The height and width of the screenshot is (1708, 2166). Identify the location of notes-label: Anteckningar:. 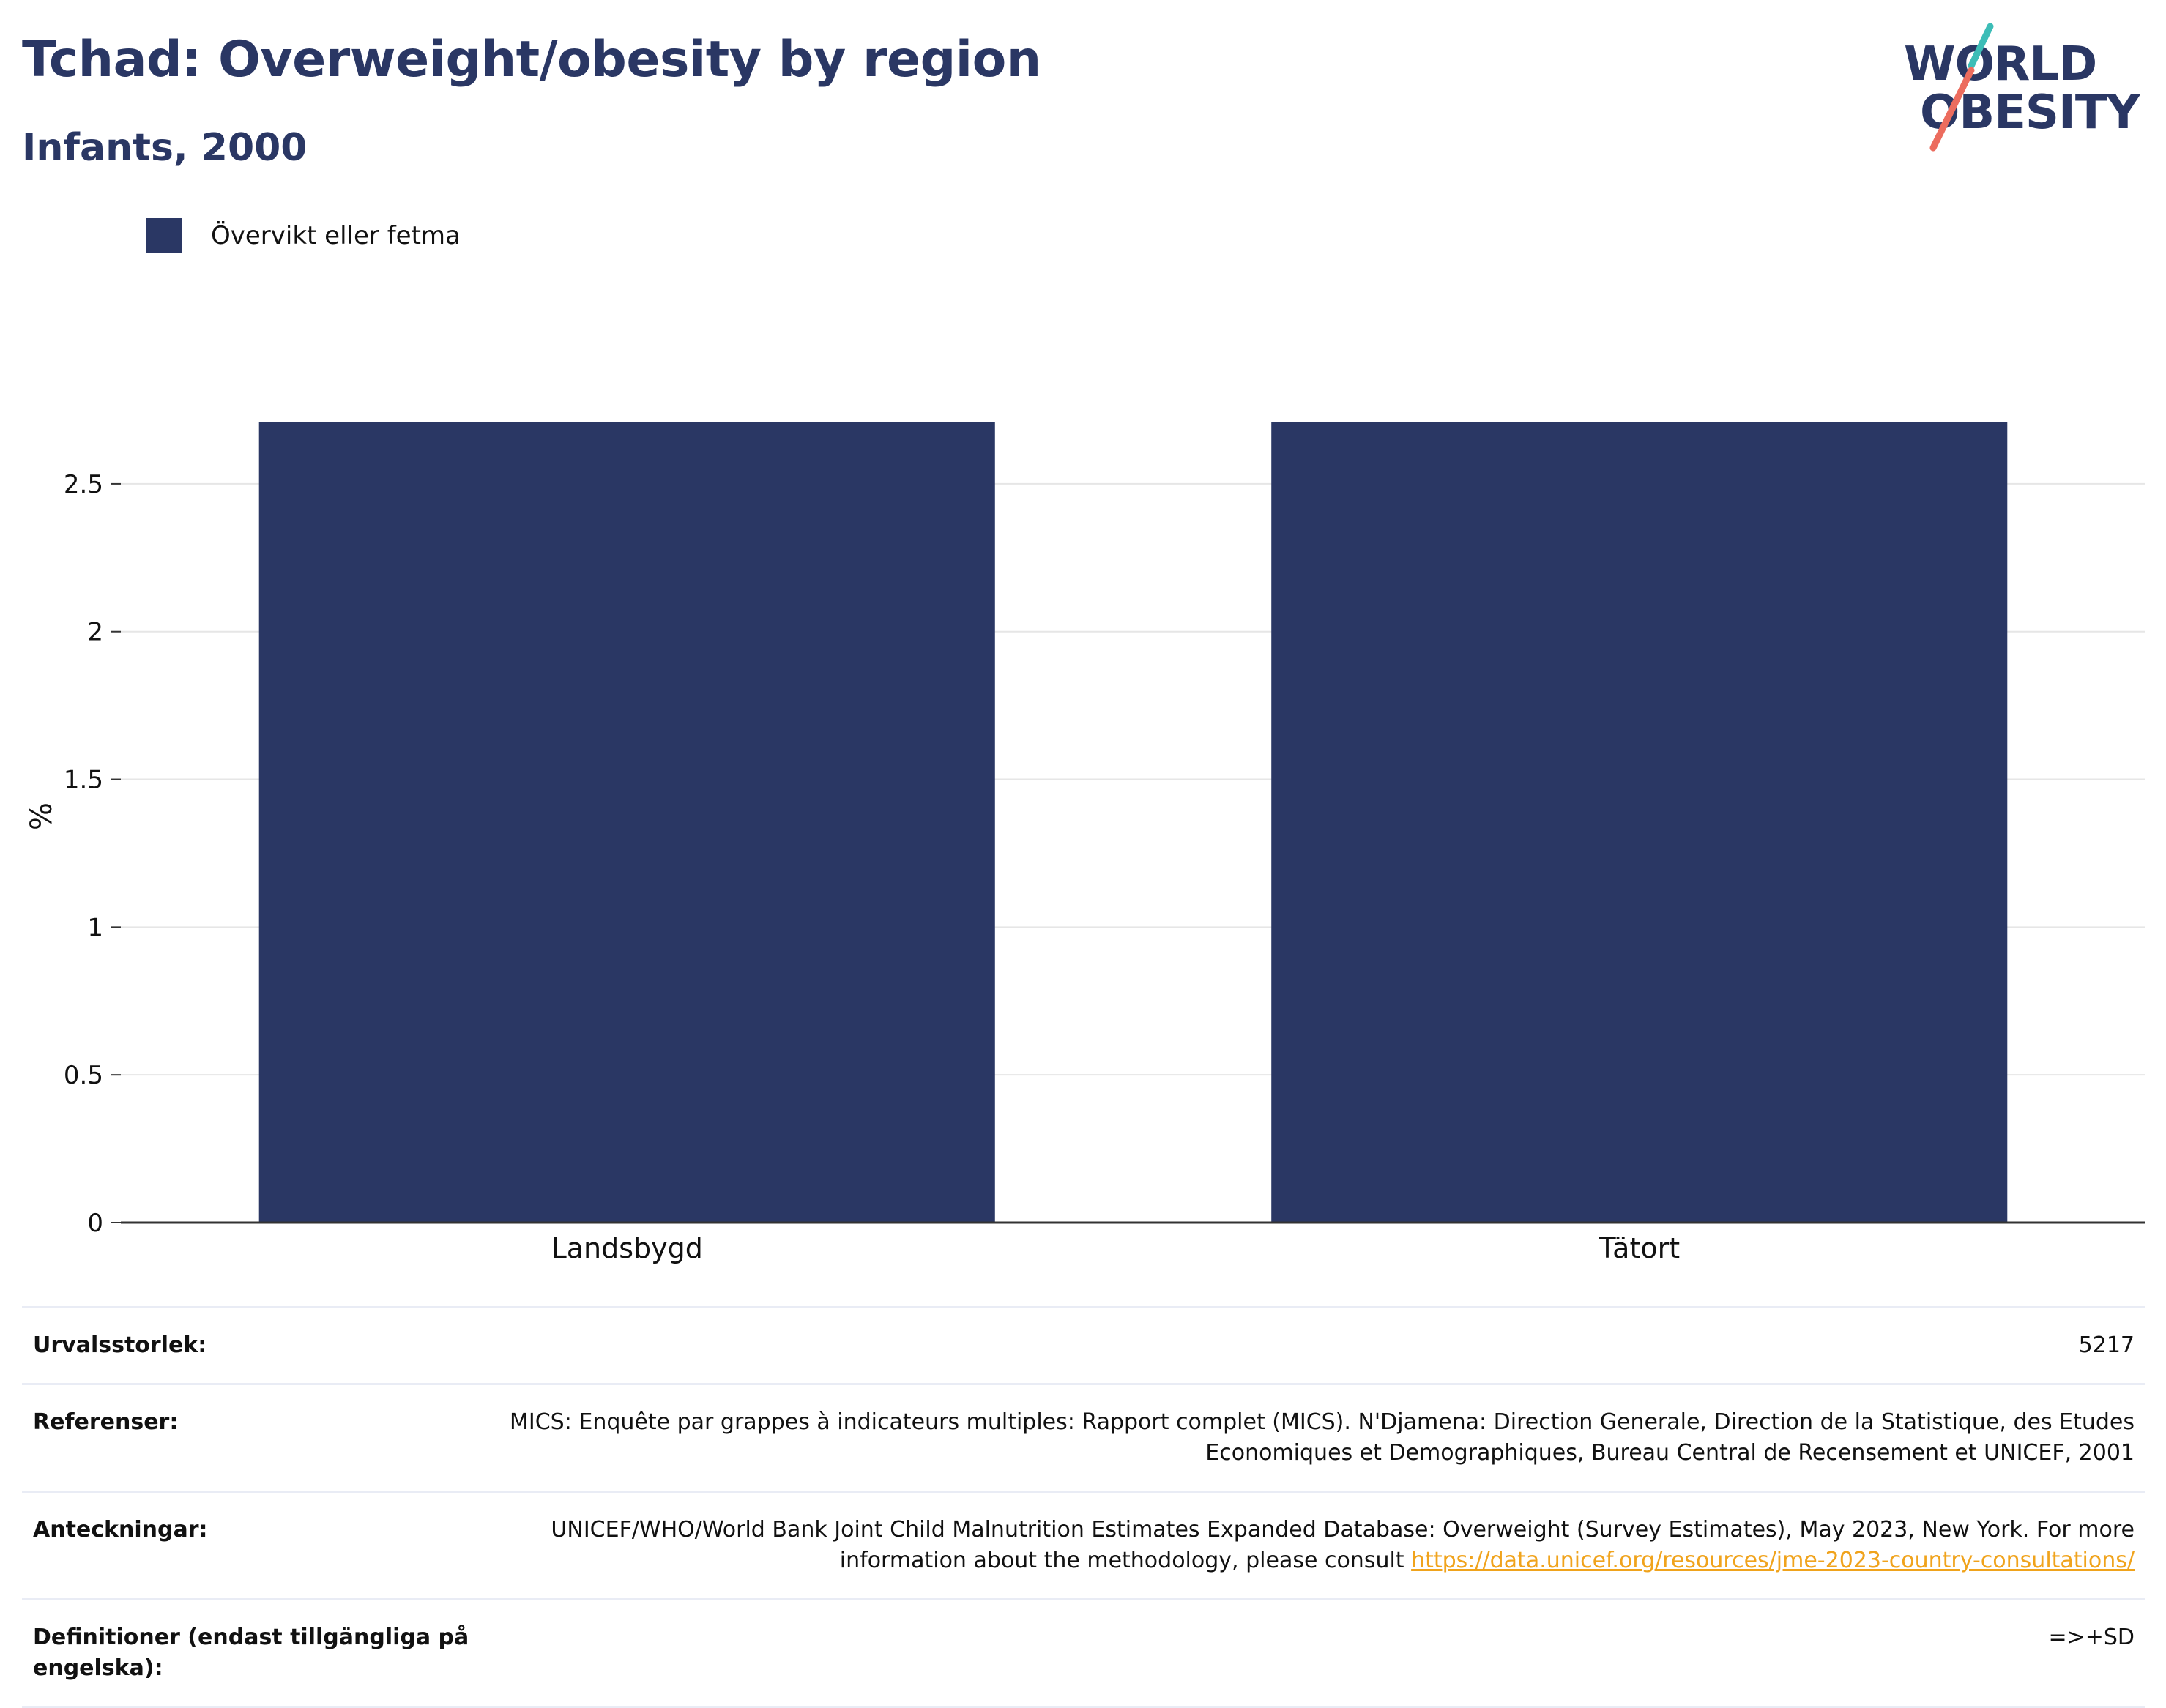
(120, 1530).